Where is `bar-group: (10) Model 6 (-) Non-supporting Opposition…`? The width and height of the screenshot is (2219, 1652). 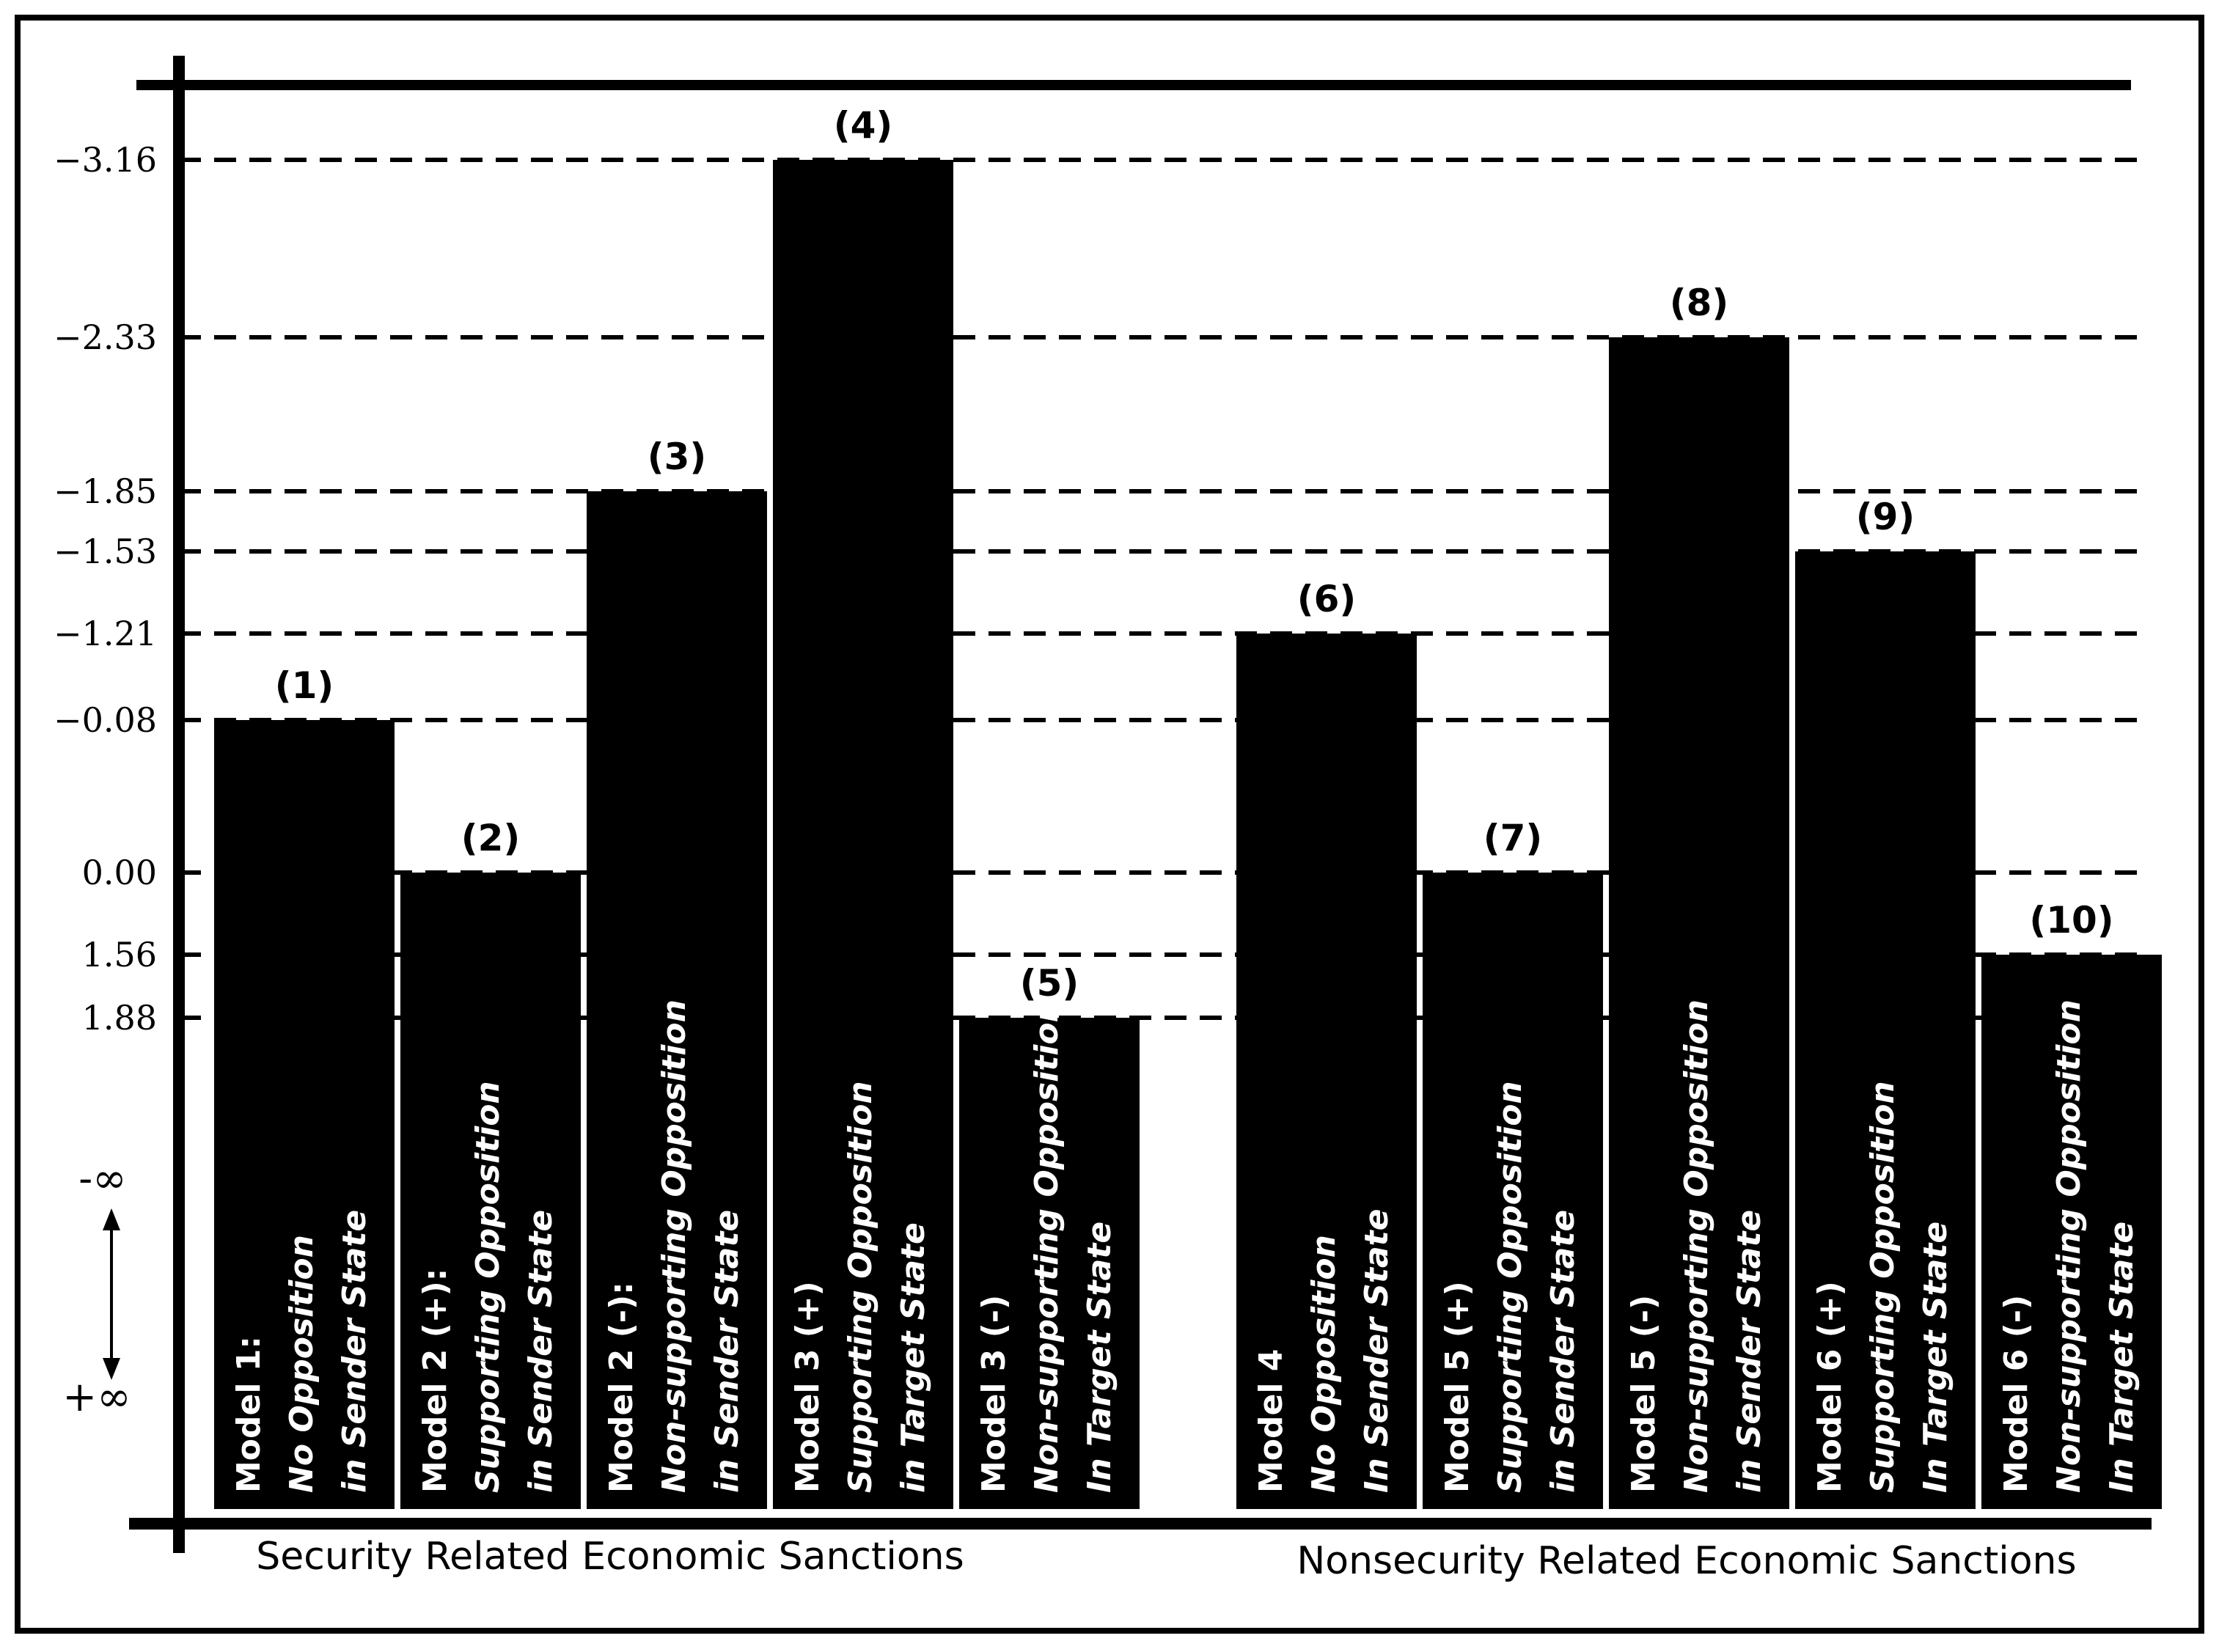
bar-group: (10) Model 6 (-) Non-supporting Opposition… is located at coordinates (2071, 1204).